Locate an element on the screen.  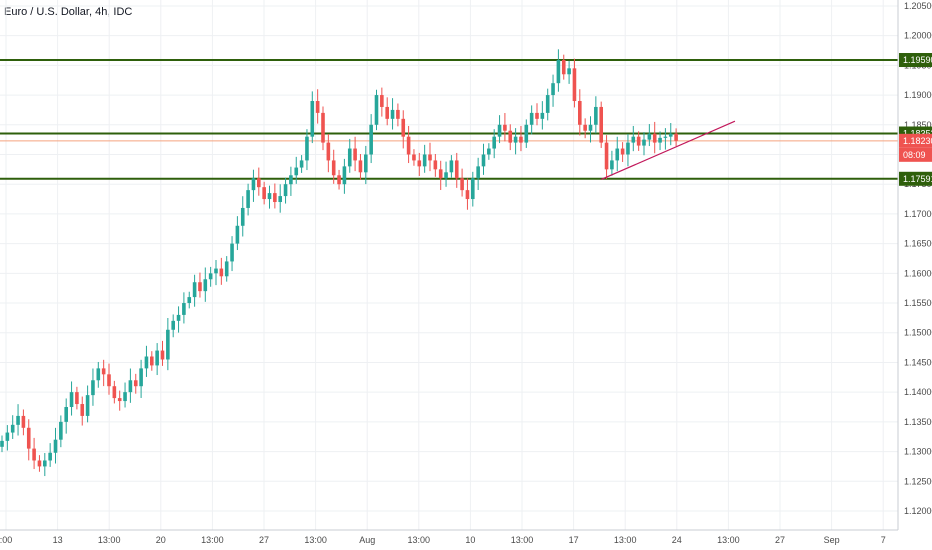
level-badge-bg is located at coordinates (915, 60).